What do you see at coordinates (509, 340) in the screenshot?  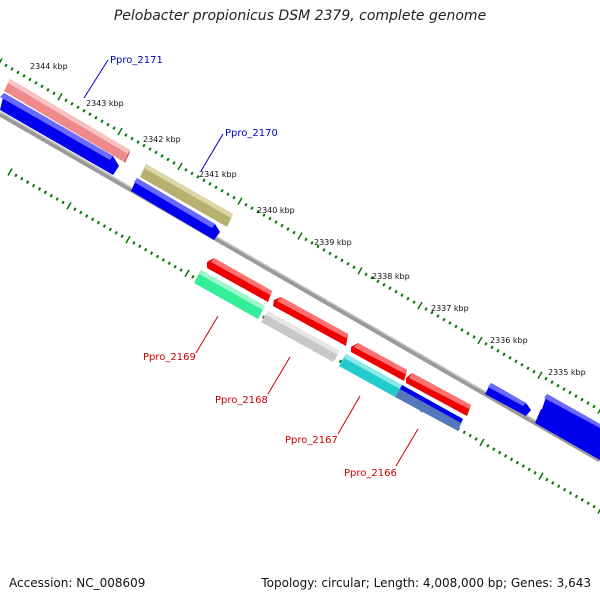 I see `tick-label: 2336 kbp` at bounding box center [509, 340].